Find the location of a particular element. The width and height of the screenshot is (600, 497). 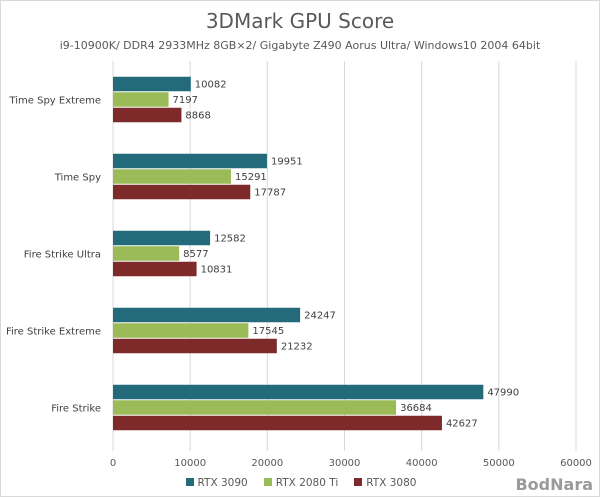

data-label: 17545 is located at coordinates (268, 331).